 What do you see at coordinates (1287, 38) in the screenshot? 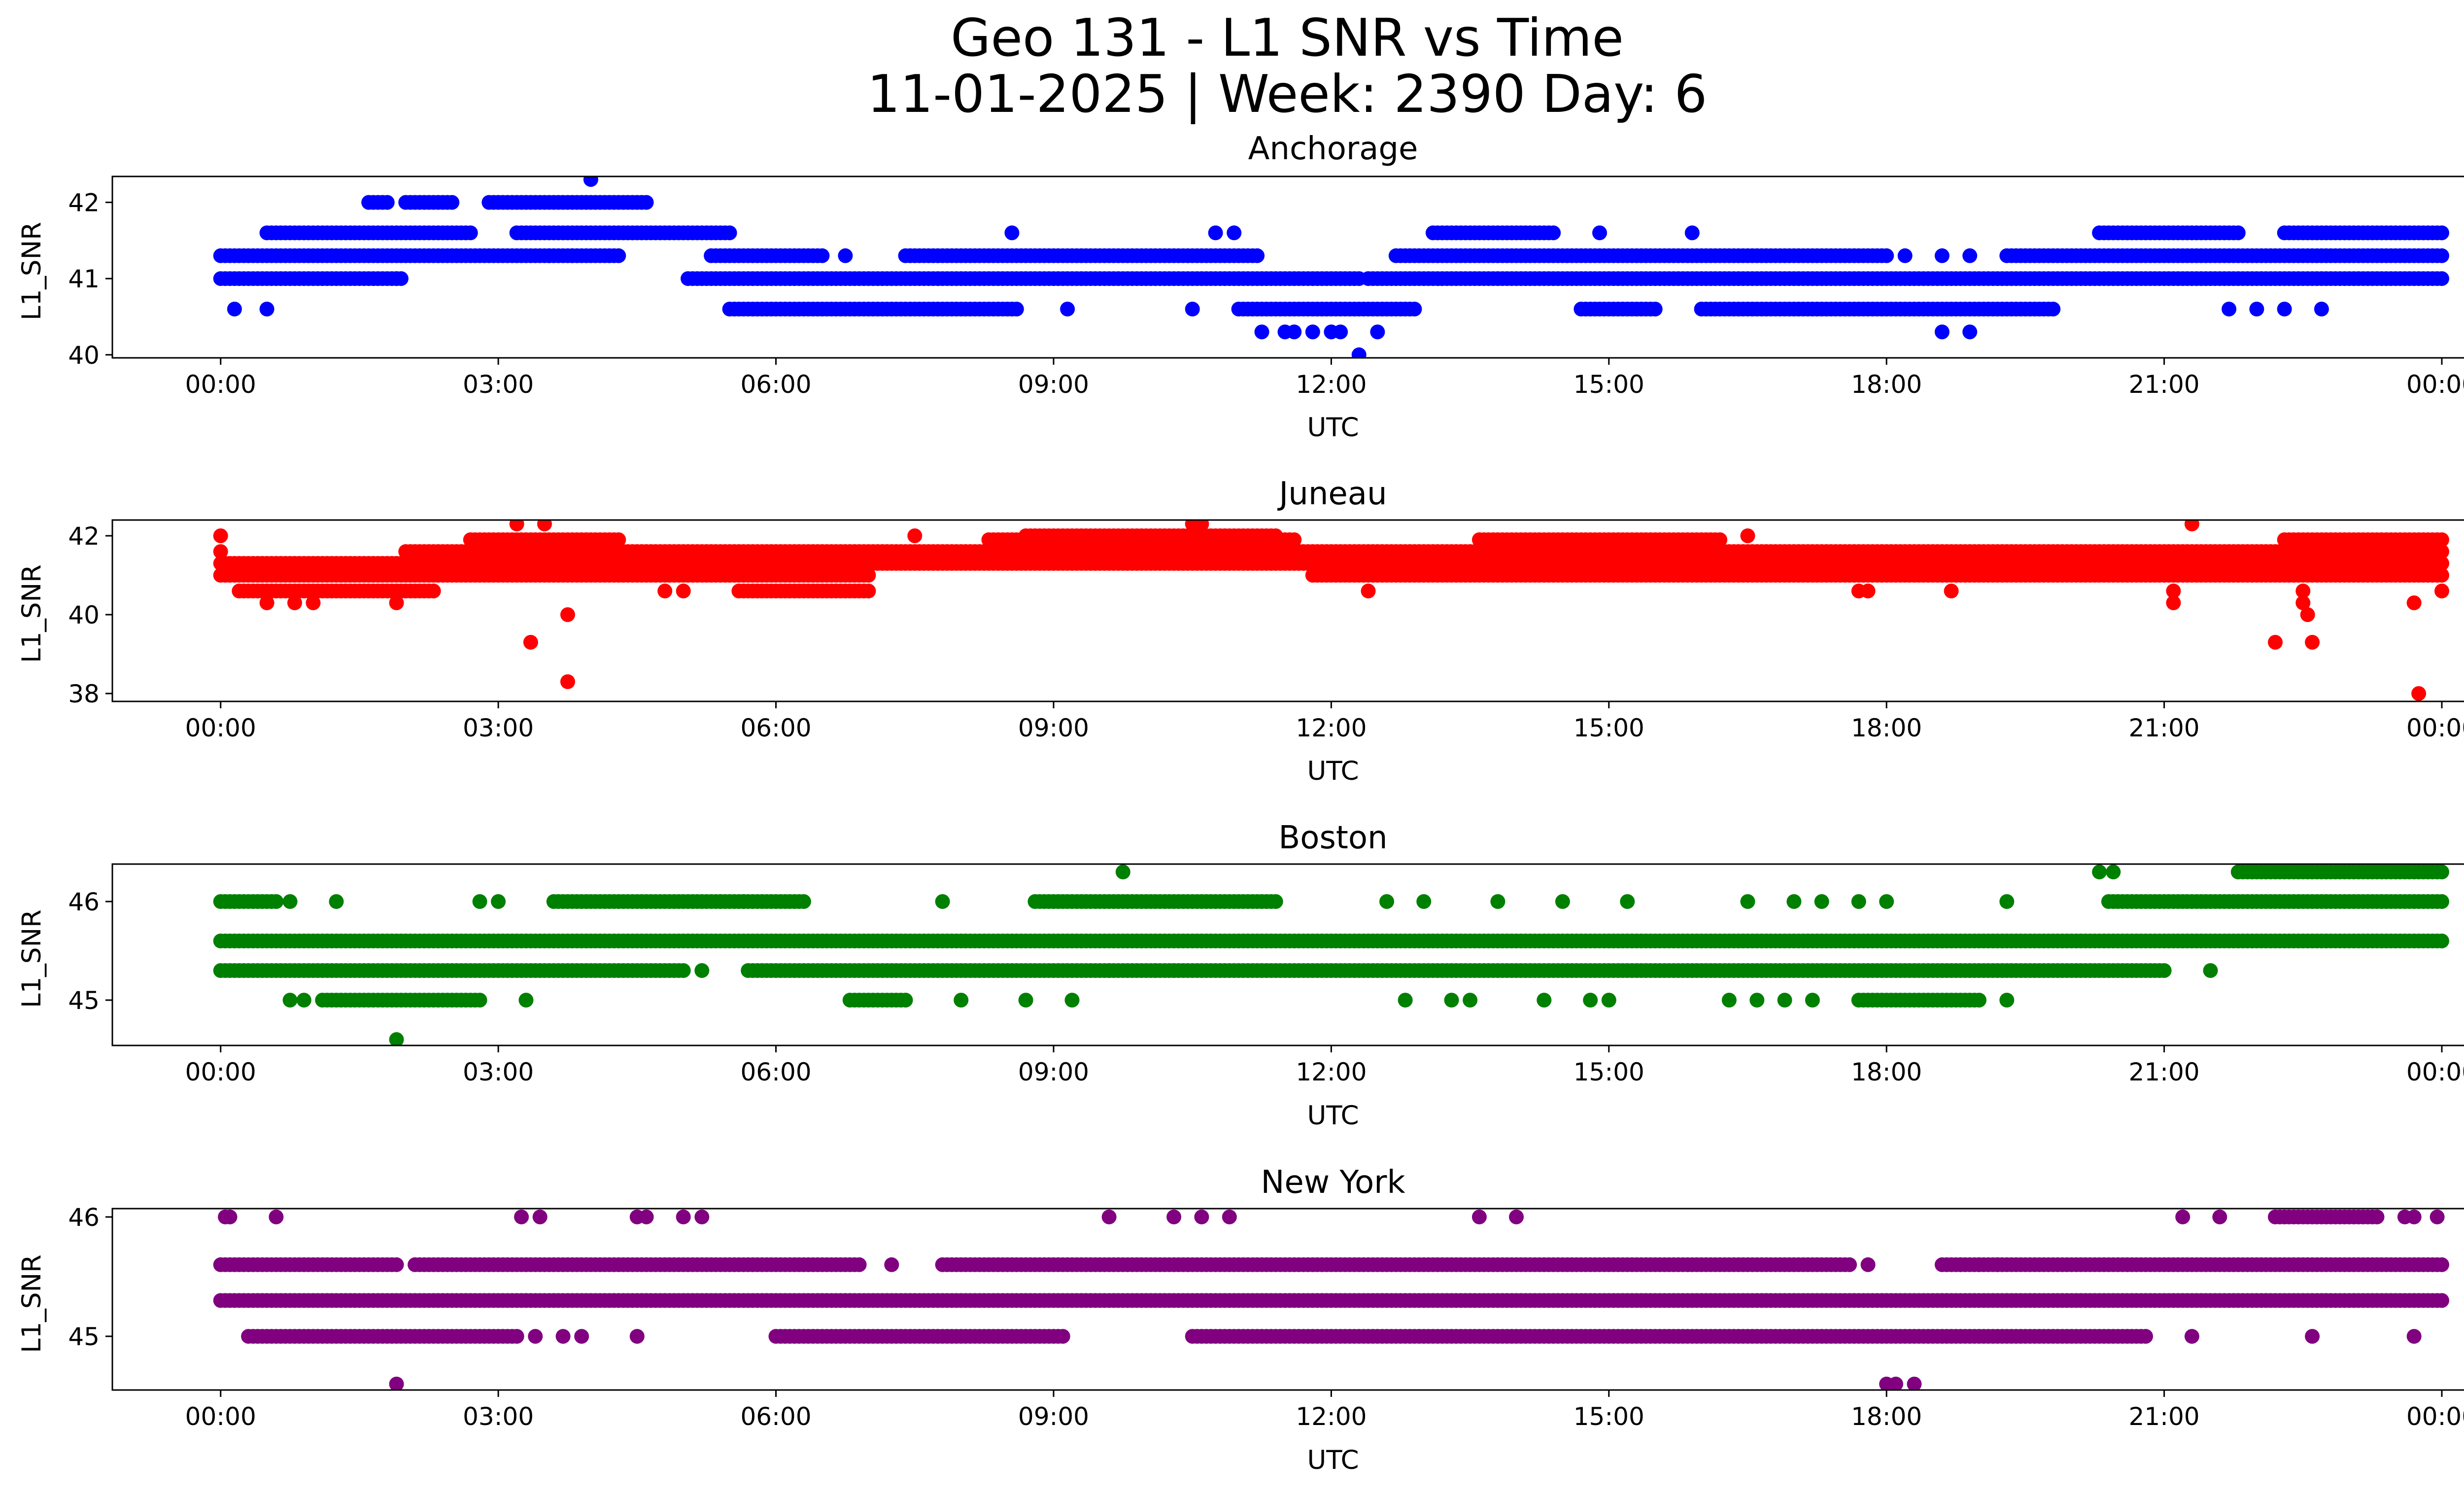
I see `figure-title-line1: Geo 131 - L1 SNR vs Time` at bounding box center [1287, 38].